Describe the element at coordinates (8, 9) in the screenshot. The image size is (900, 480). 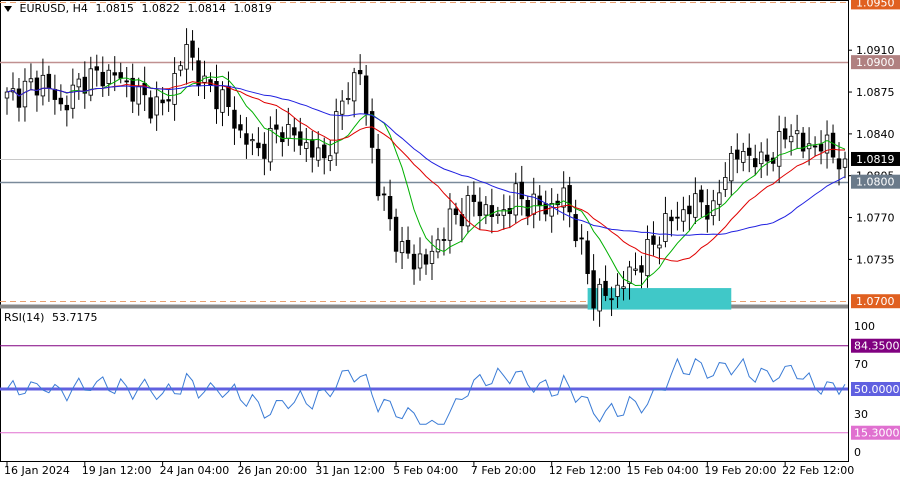
I see `collapse-triangle-icon` at that location.